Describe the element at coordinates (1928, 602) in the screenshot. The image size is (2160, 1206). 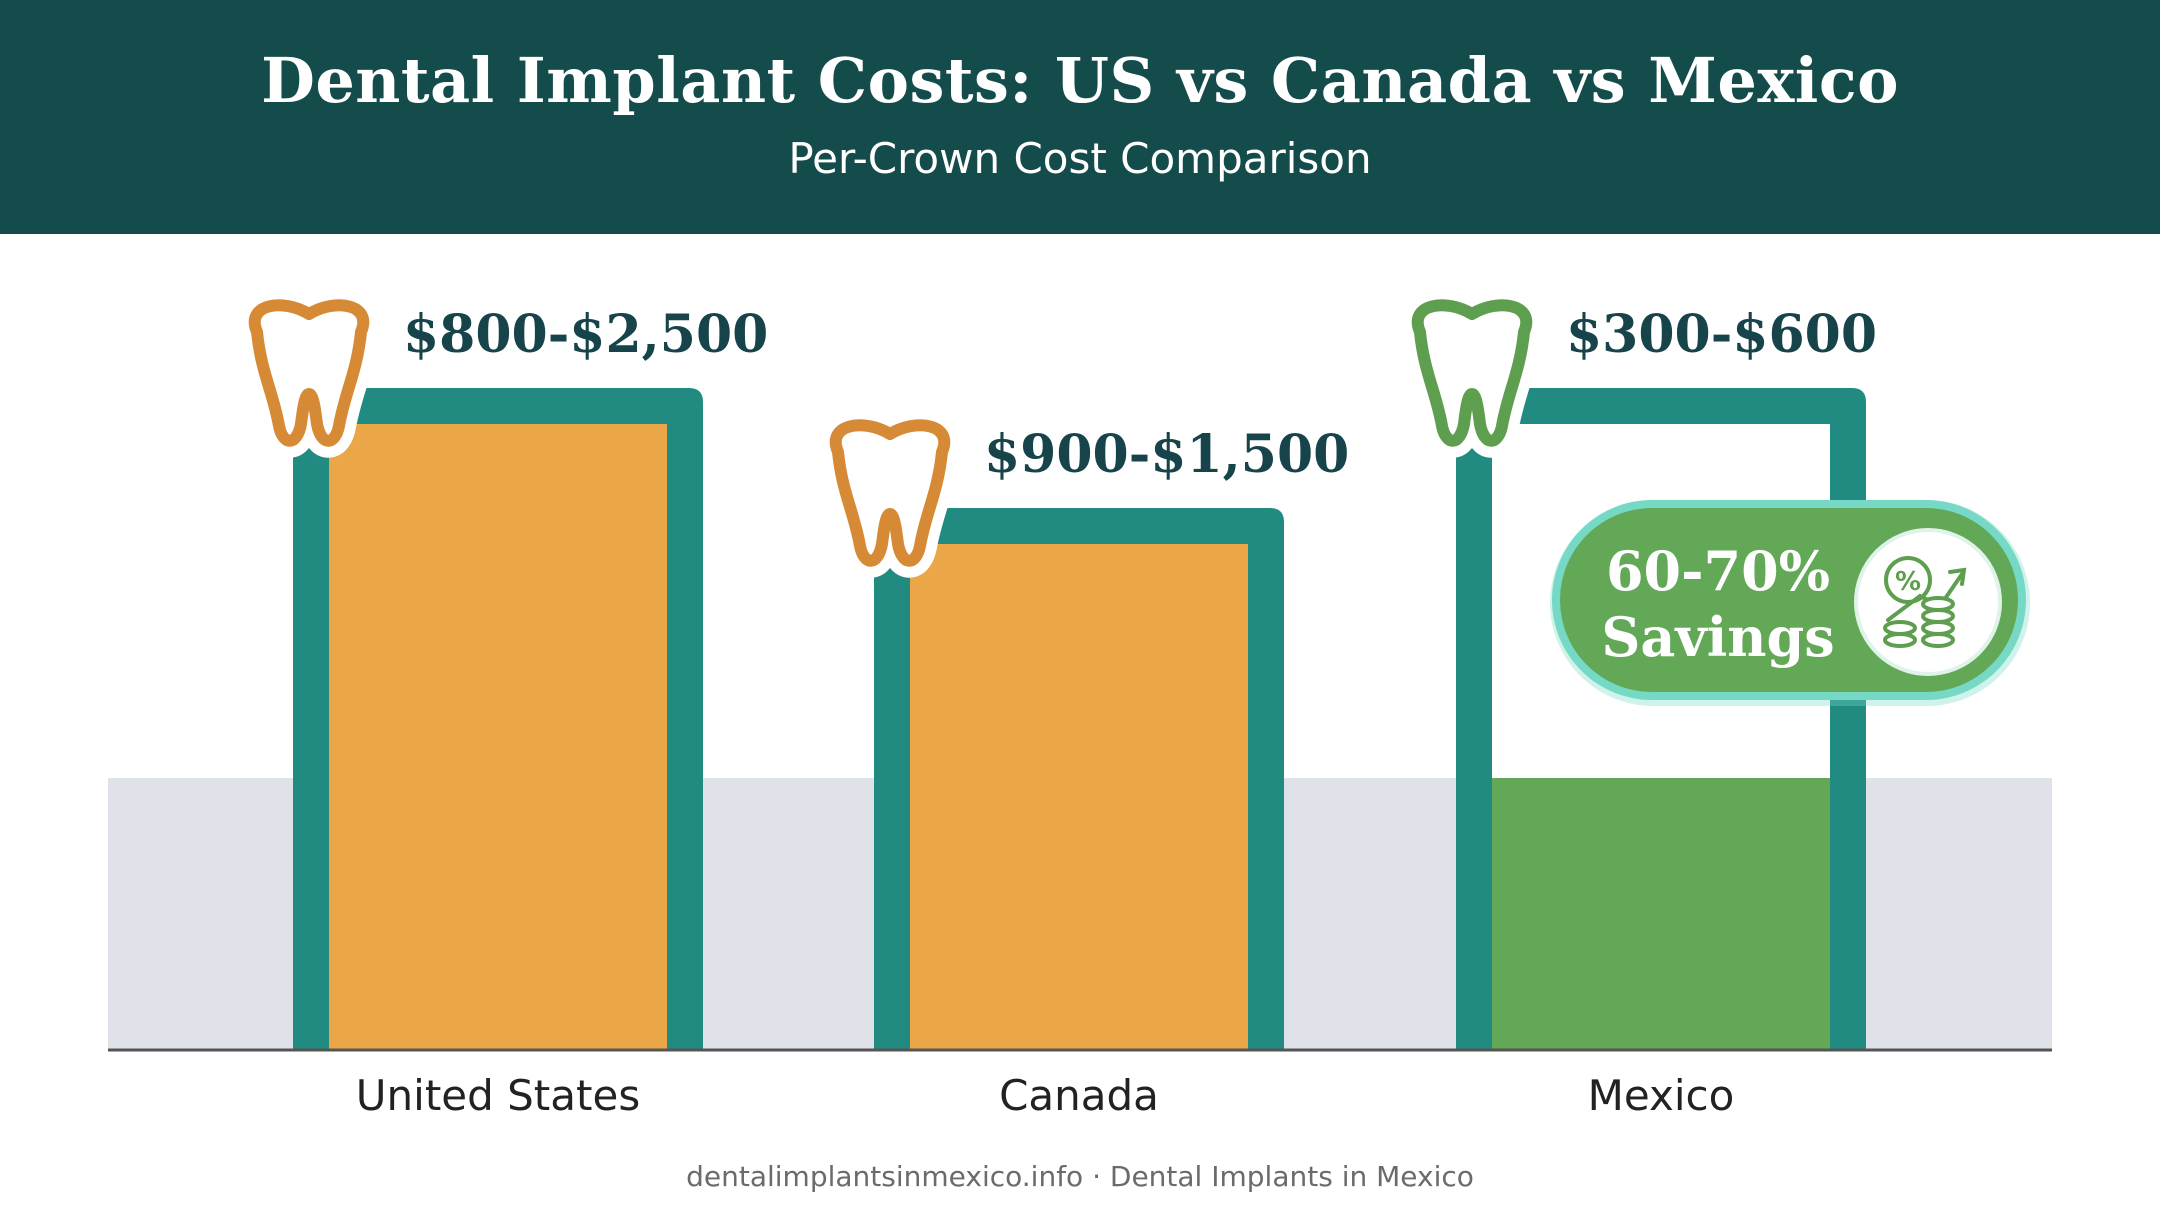
I see `savings-coins-icon: %` at that location.